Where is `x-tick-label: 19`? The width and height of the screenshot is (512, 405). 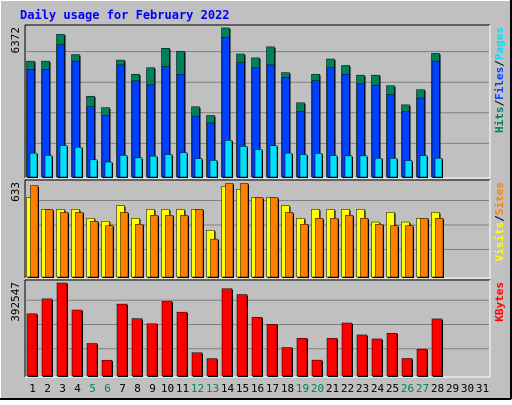
x-tick-label: 19 is located at coordinates (302, 388).